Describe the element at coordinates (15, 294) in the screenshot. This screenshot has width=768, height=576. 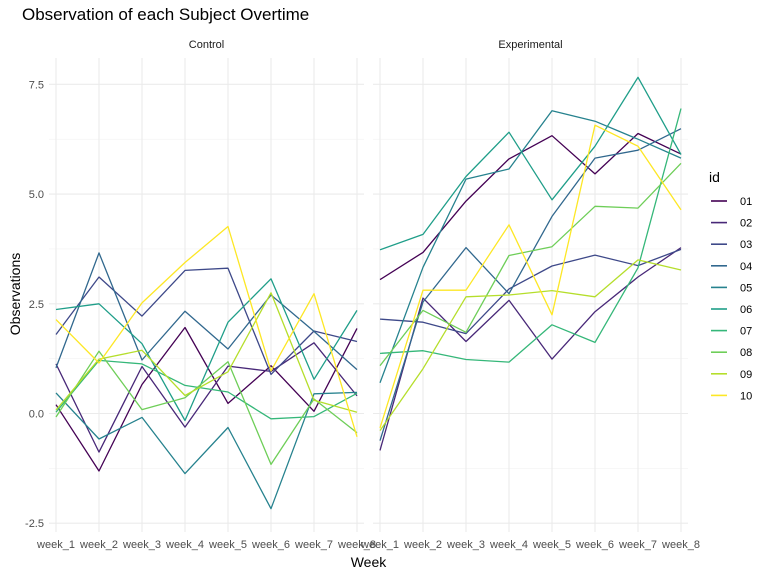
I see `y-axis-title: Observations` at that location.